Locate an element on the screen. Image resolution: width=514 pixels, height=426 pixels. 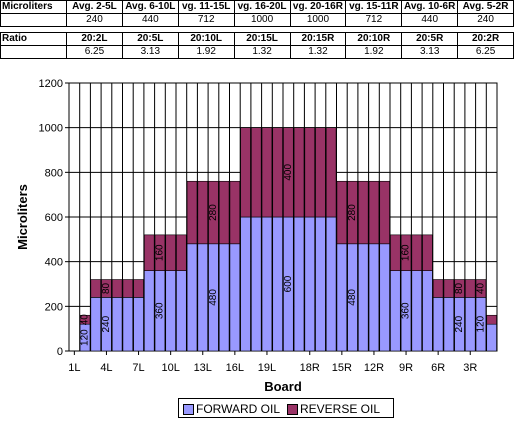
x-tick-label: 19L is located at coordinates (267, 368).